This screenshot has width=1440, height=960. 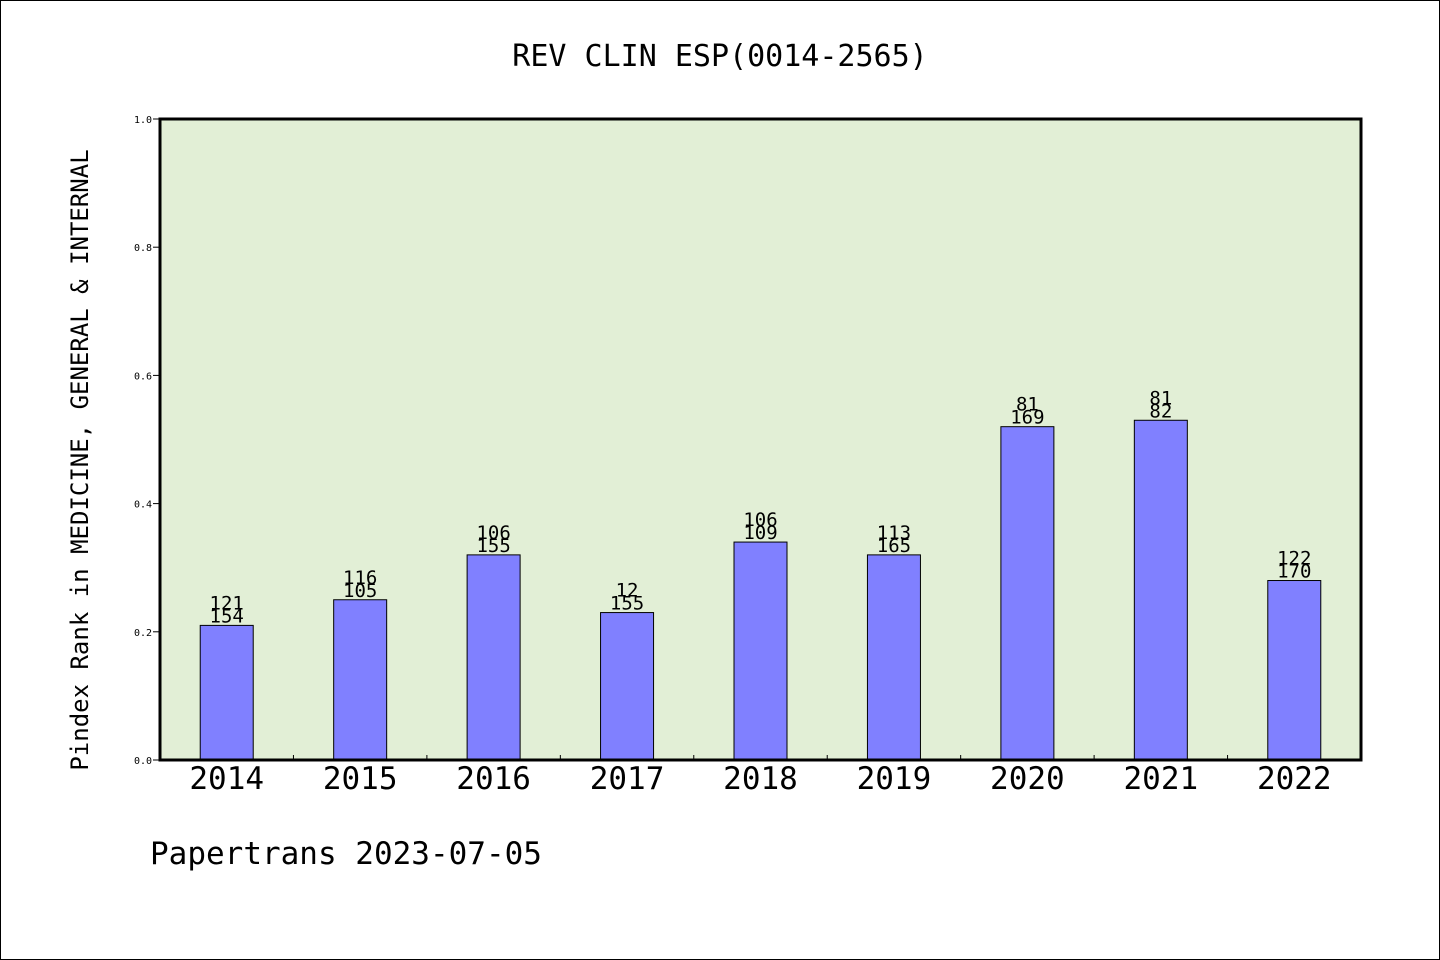 I want to click on chart-title: REV CLIN ESP(0014-2565), so click(x=719, y=56).